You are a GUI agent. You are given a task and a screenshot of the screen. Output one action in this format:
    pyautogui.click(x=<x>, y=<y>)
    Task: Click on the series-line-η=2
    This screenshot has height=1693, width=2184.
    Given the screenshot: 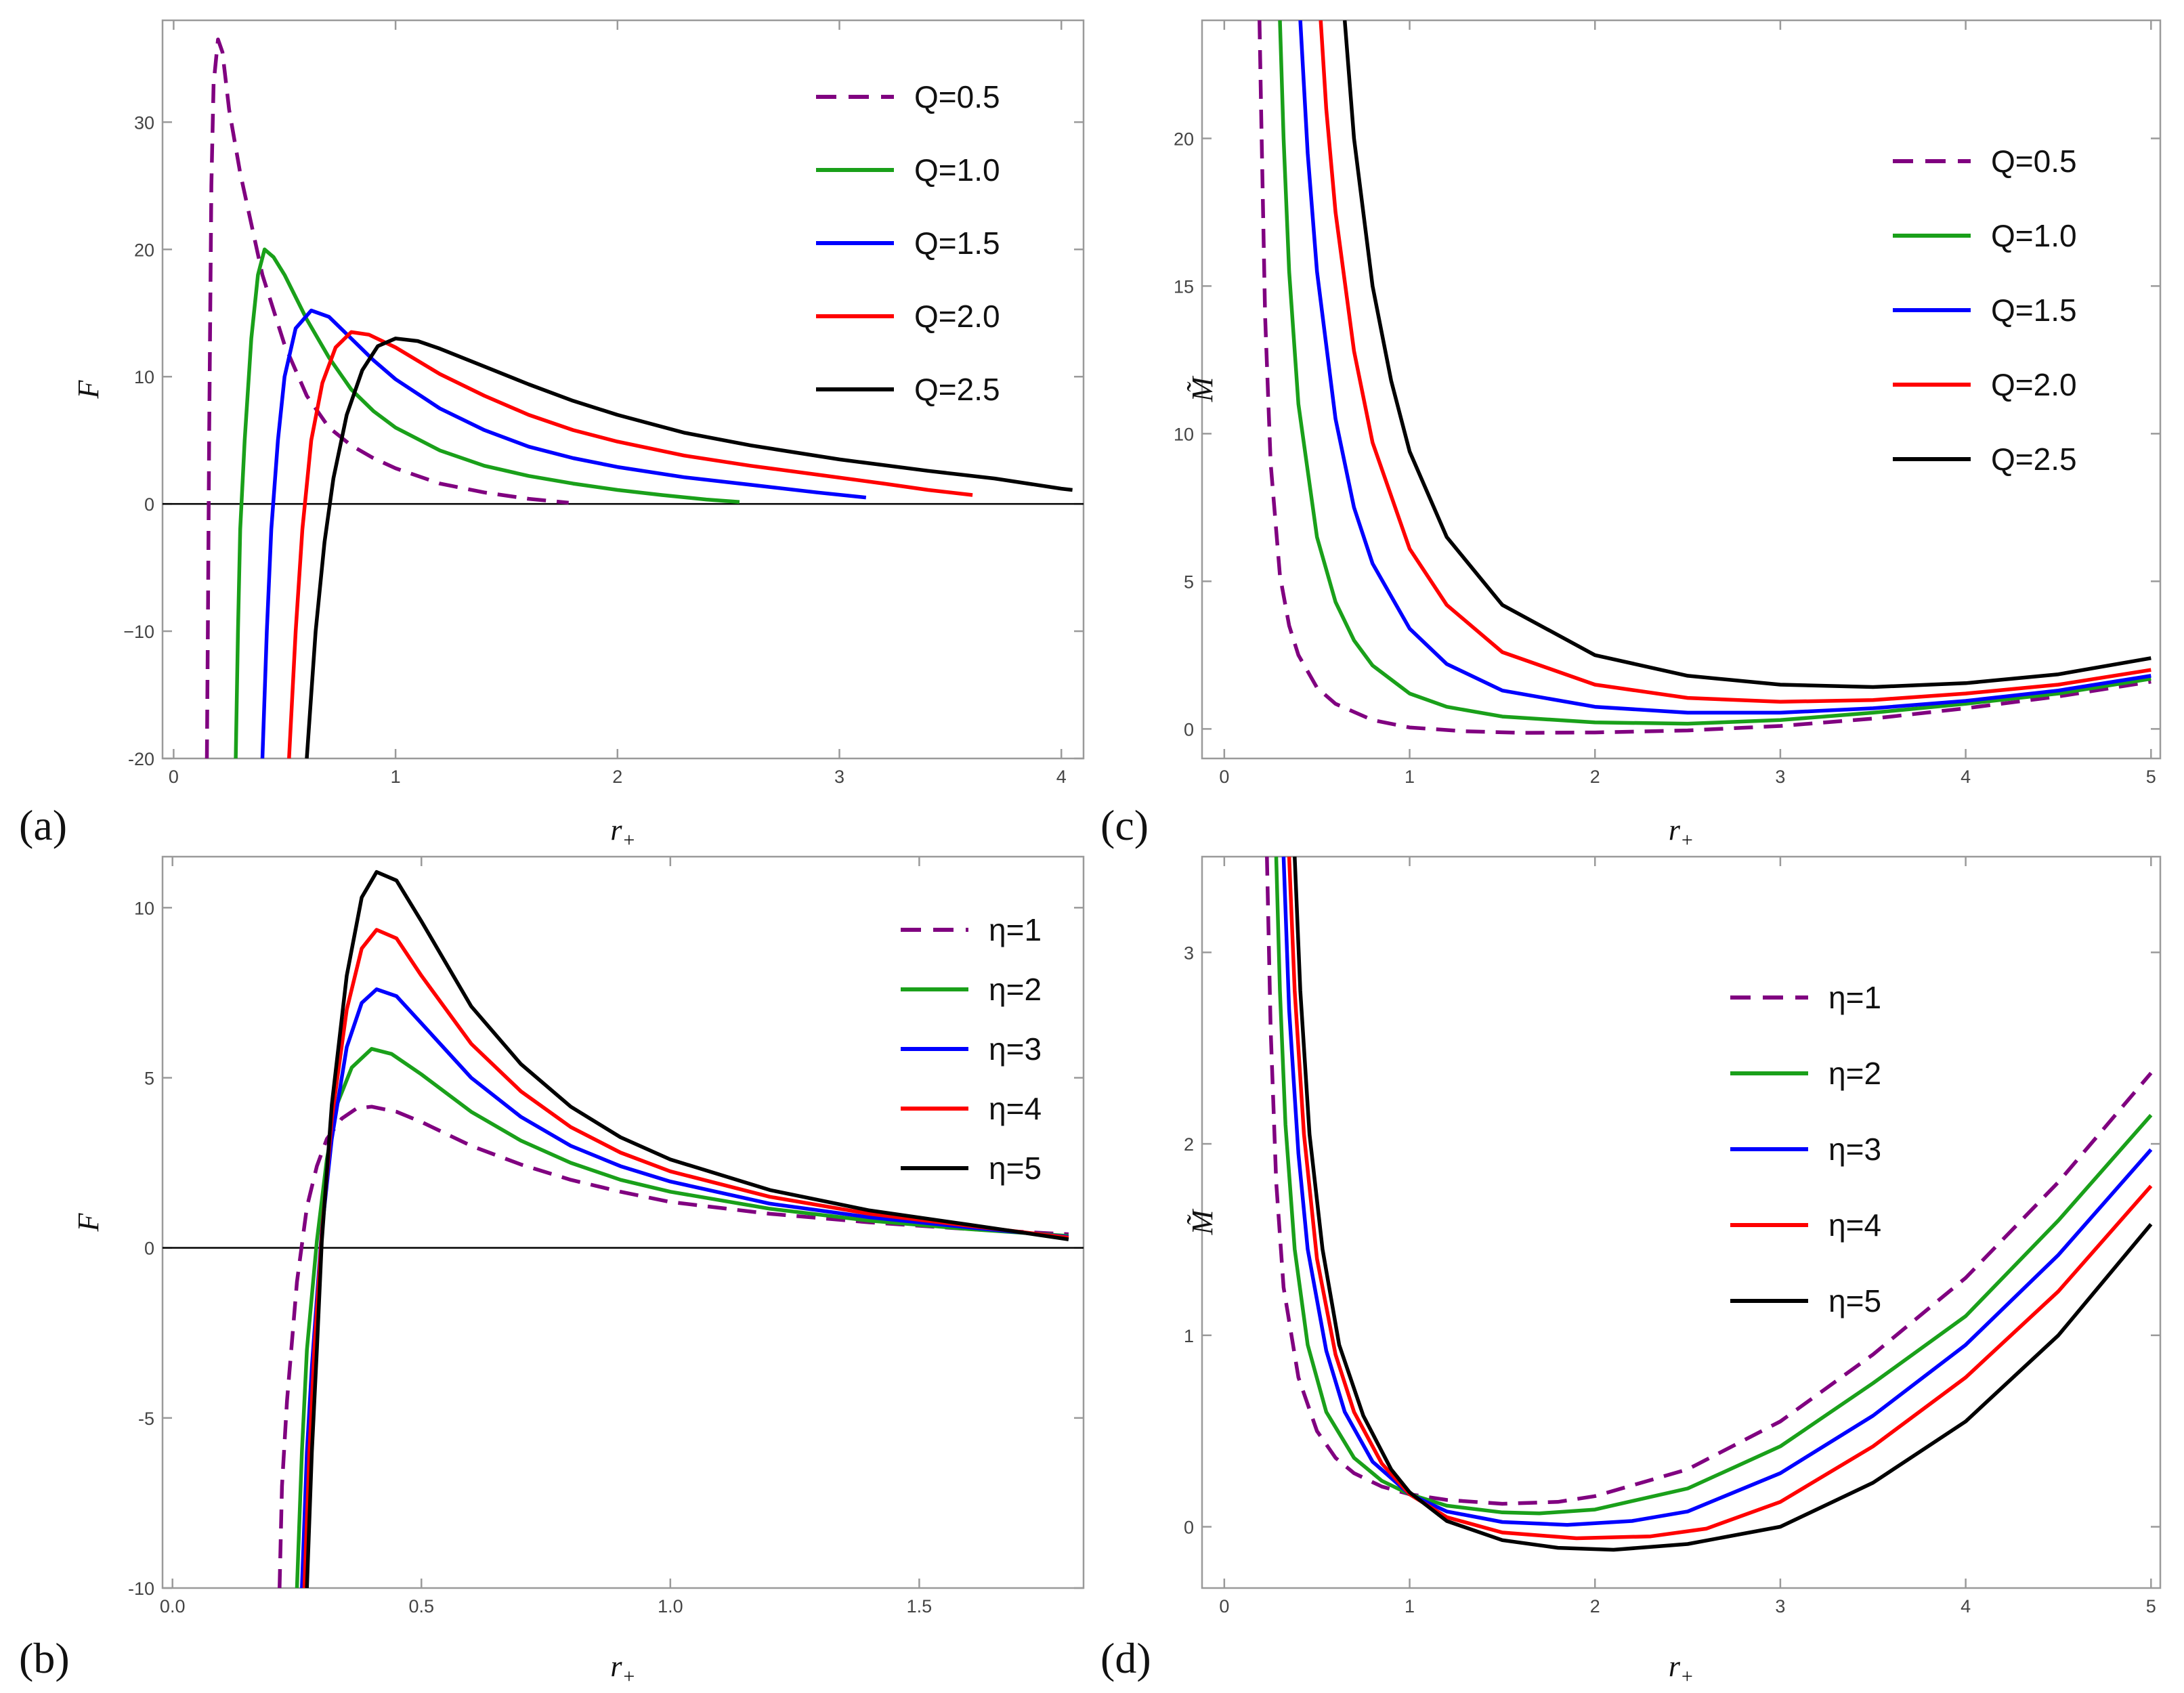 What is the action you would take?
    pyautogui.click(x=682, y=1318)
    